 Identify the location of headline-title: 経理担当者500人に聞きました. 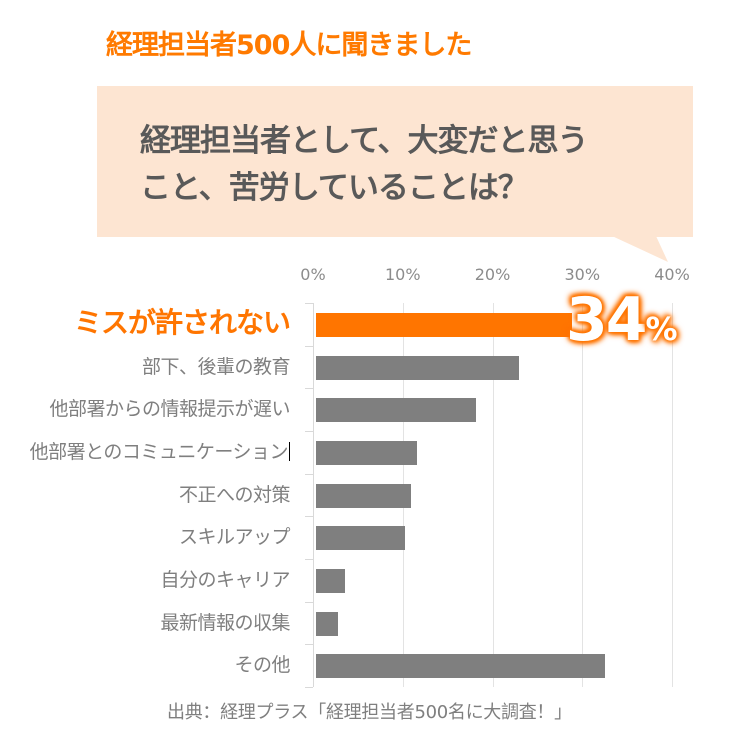
(289, 45).